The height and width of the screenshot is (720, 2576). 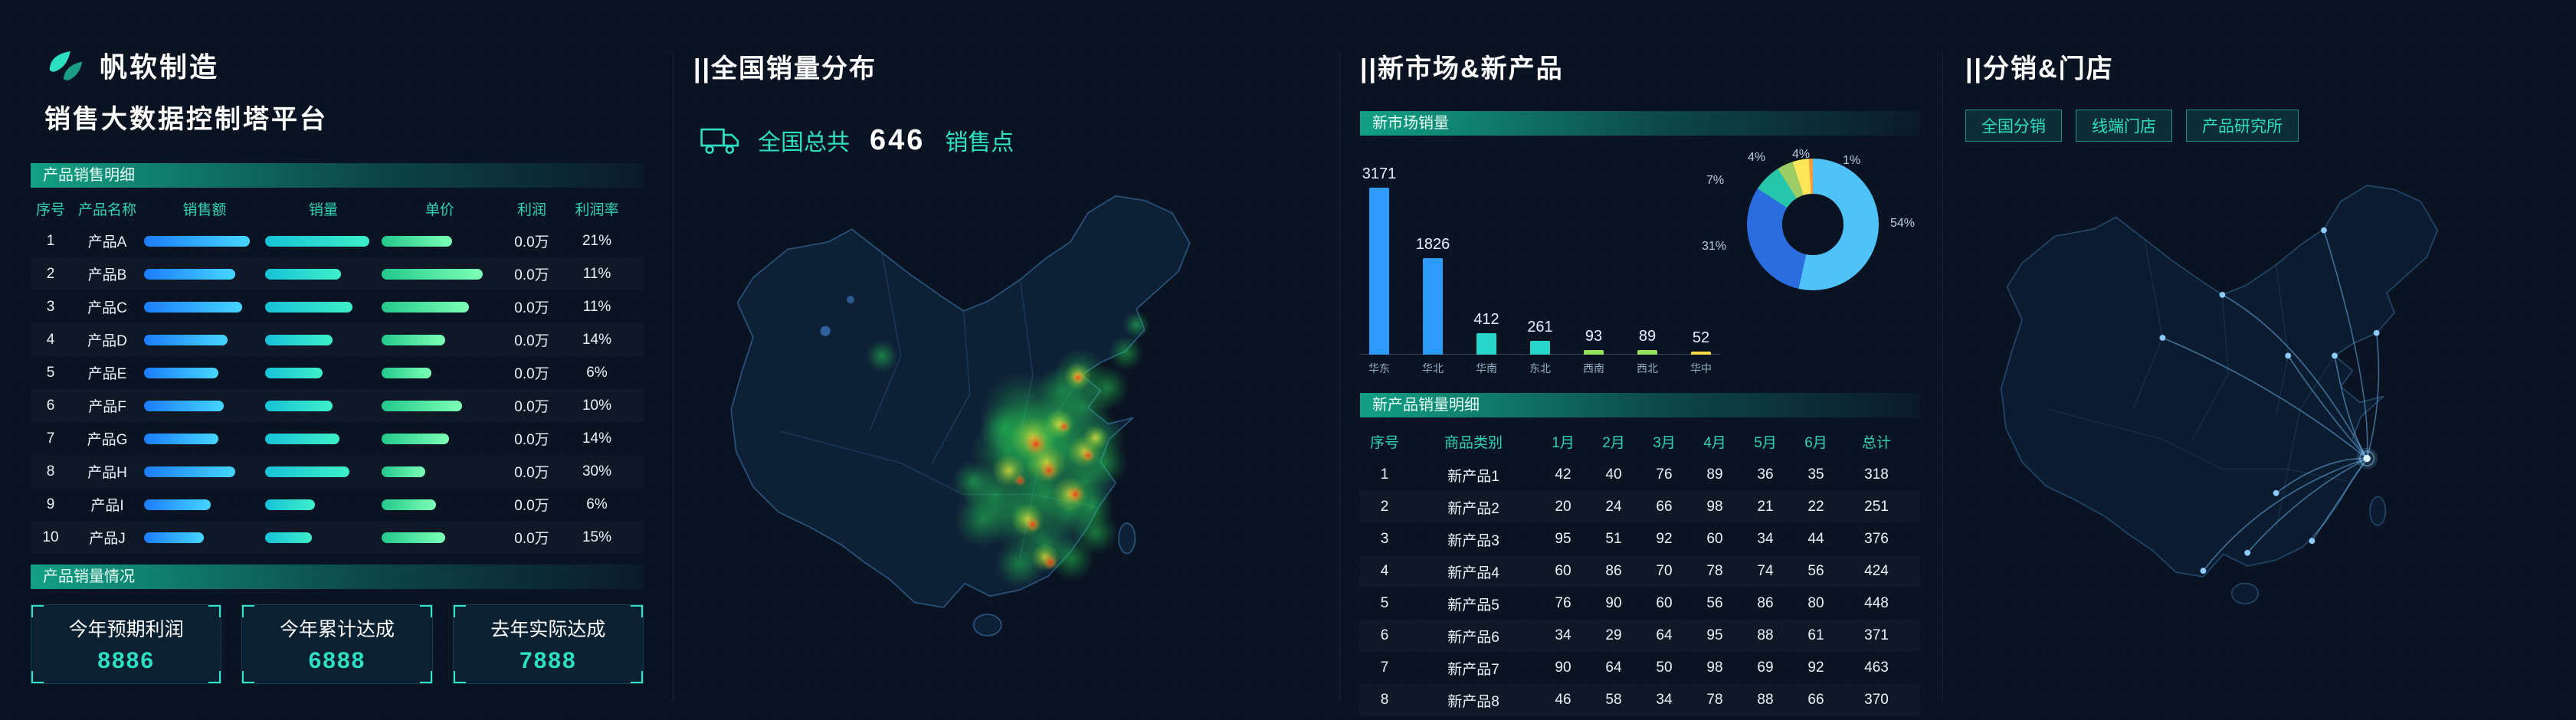 I want to click on bar-group: 1826 华北, so click(x=1433, y=263).